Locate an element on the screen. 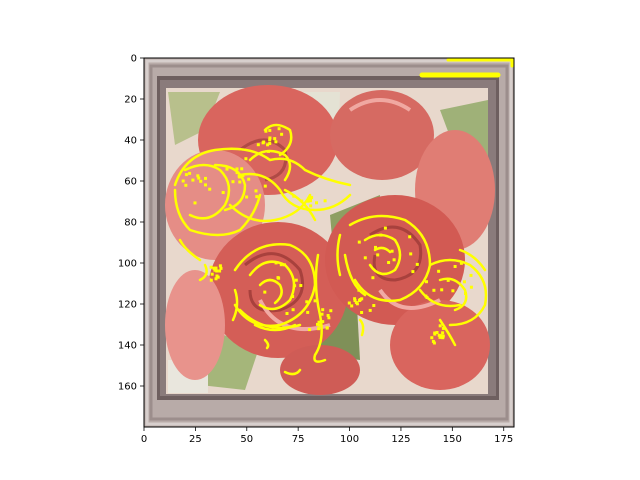 This screenshot has width=640, height=480. x-tick-label: 50 is located at coordinates (246, 439).